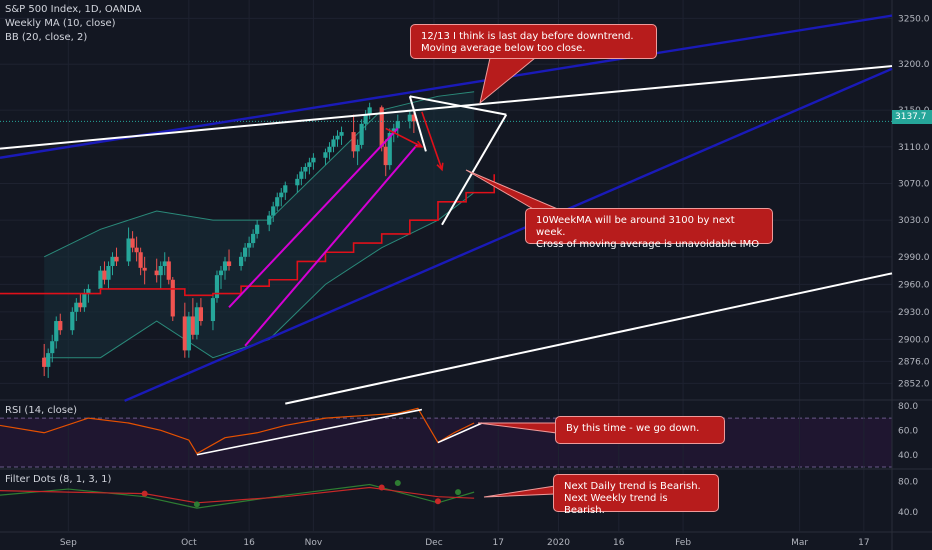  I want to click on price-tick-label: 3250.0, so click(914, 19).